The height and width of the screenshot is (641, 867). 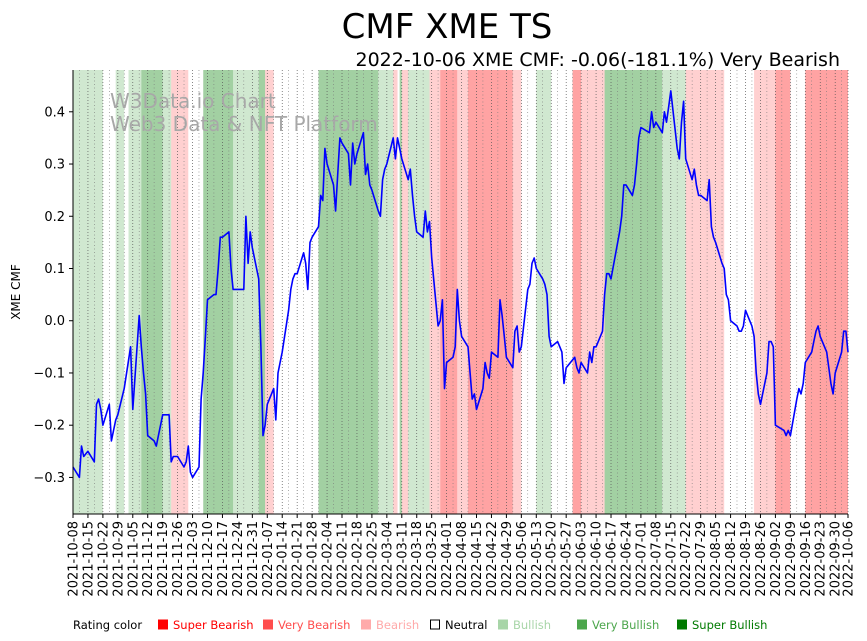 What do you see at coordinates (253, 559) in the screenshot?
I see `x-tick-label-12: 2021-12-31` at bounding box center [253, 559].